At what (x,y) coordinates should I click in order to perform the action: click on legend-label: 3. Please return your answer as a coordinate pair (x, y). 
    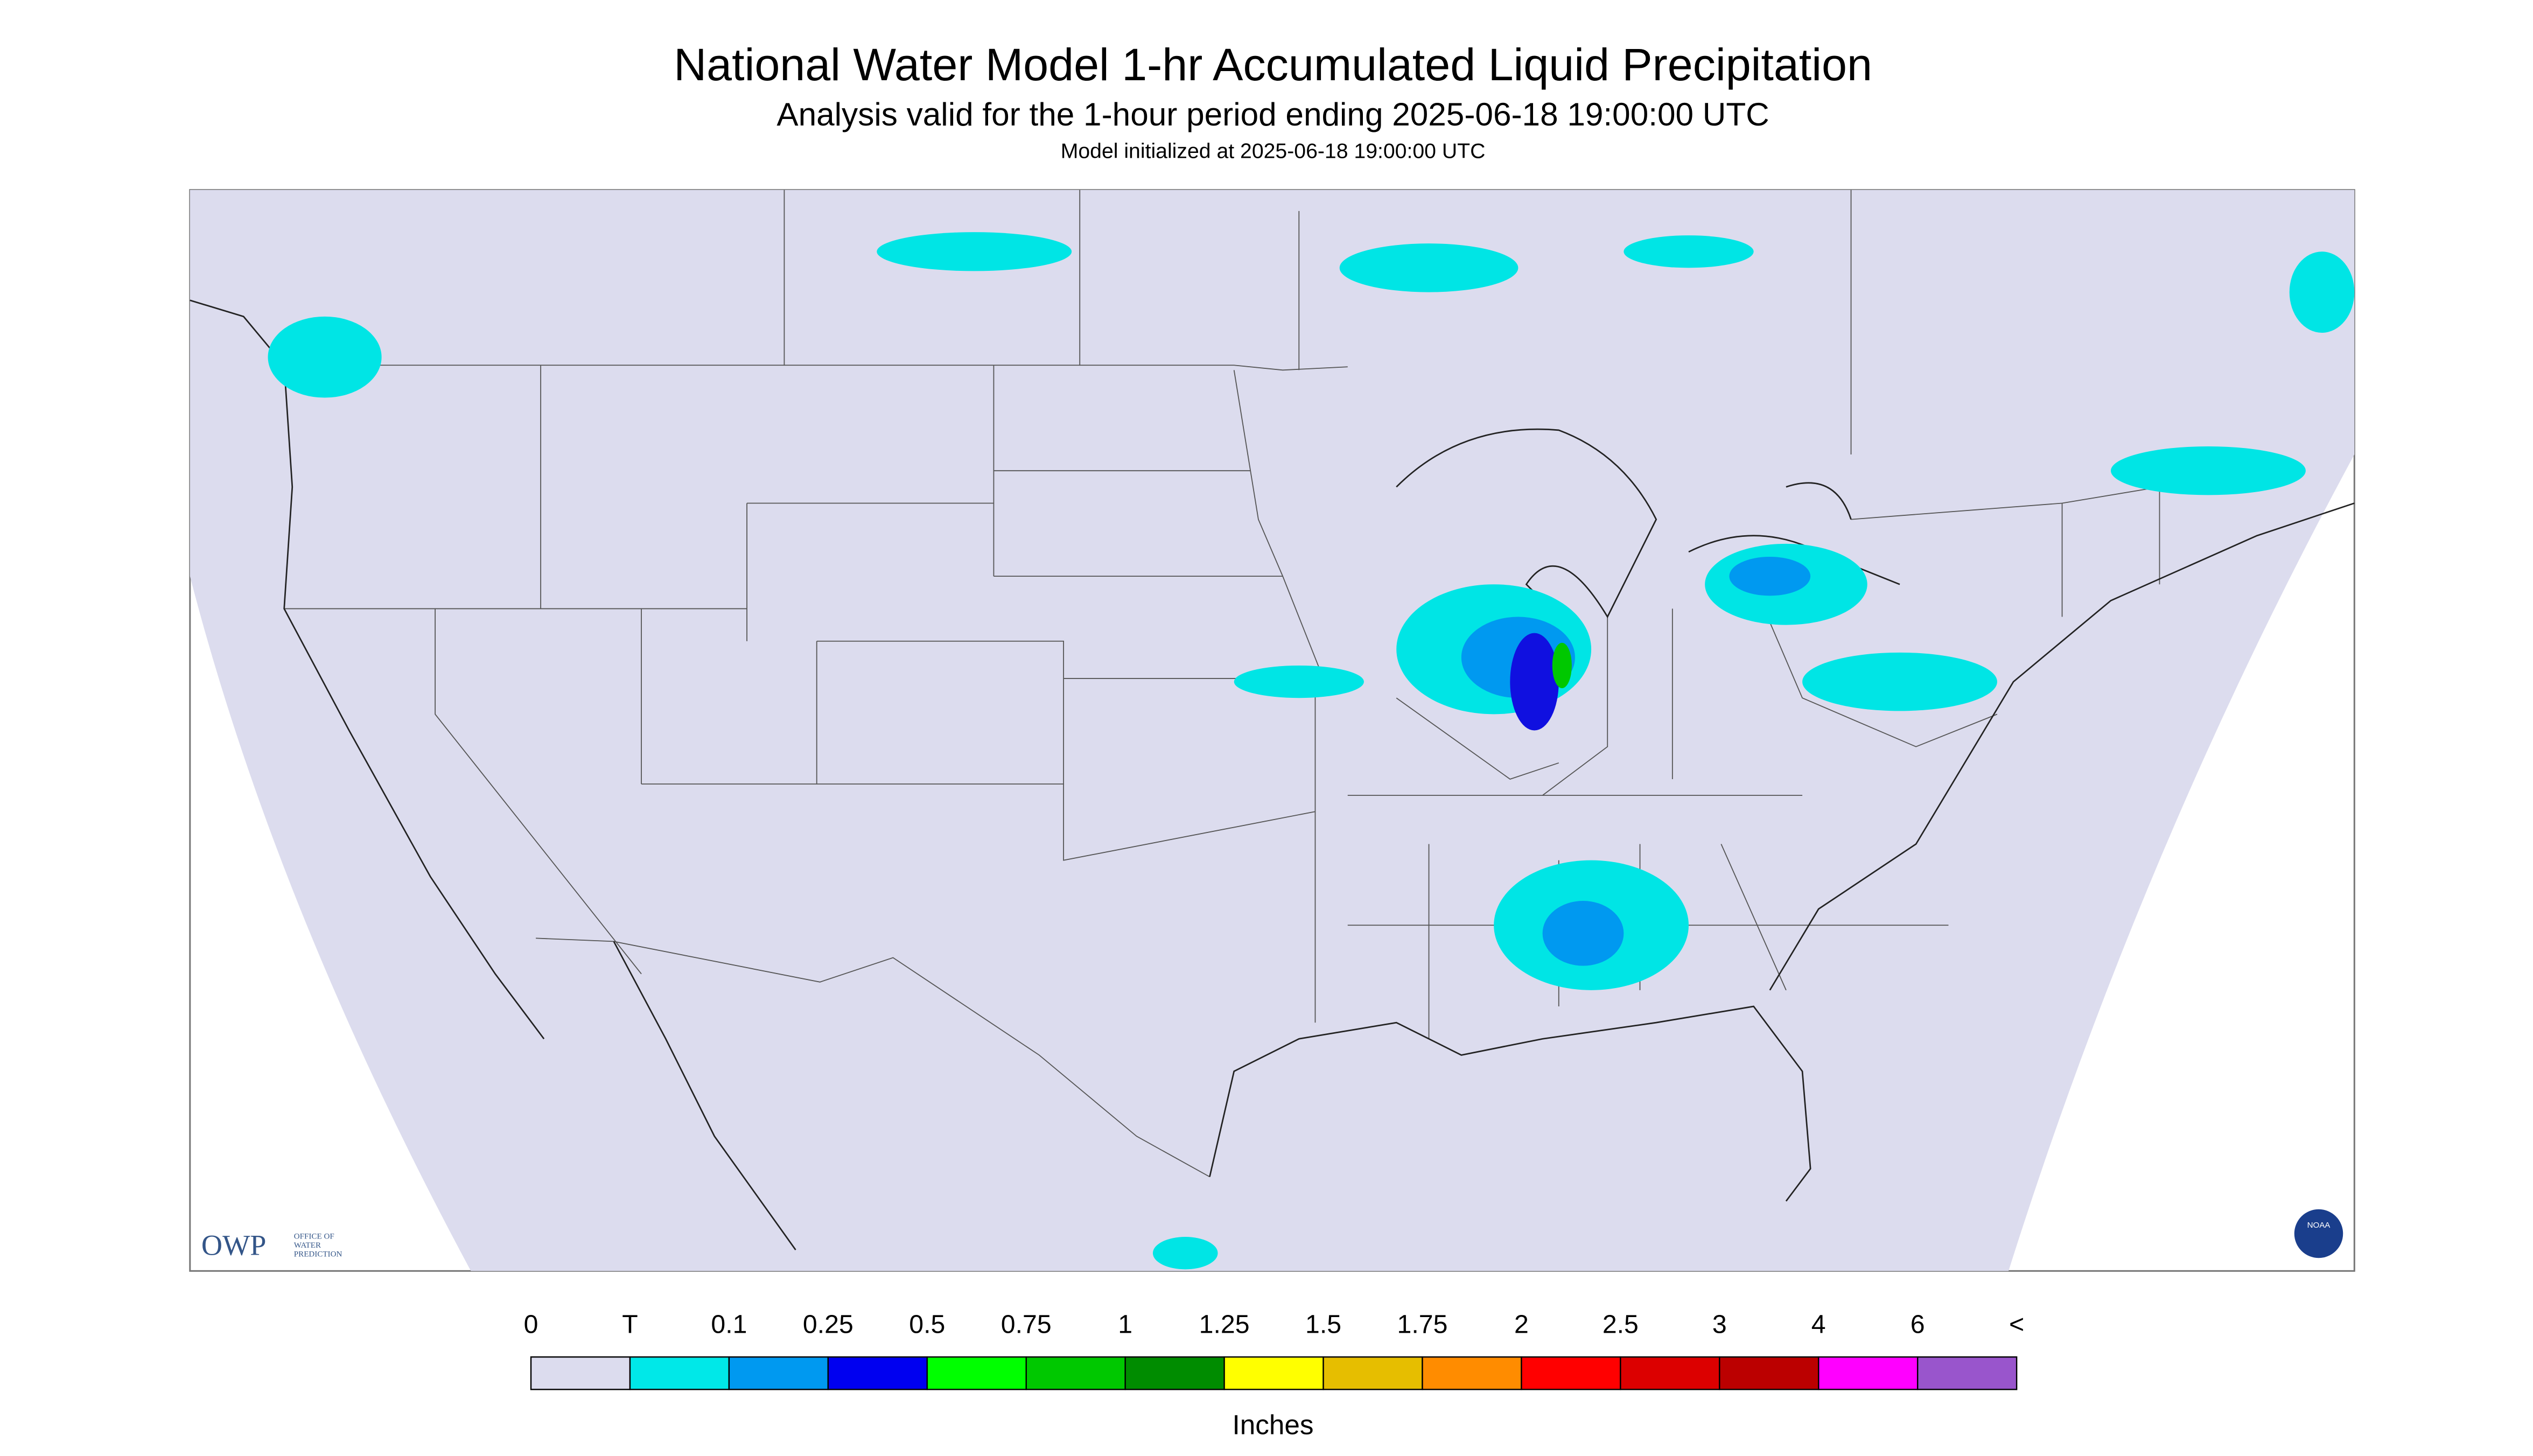
    Looking at the image, I should click on (1719, 1324).